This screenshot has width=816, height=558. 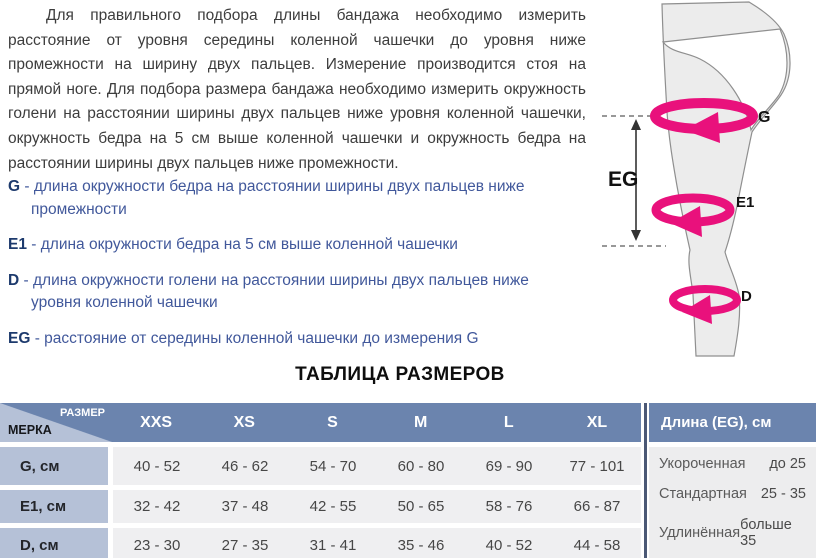 I want to click on cell-g-xs: 46 - 62, so click(x=245, y=466).